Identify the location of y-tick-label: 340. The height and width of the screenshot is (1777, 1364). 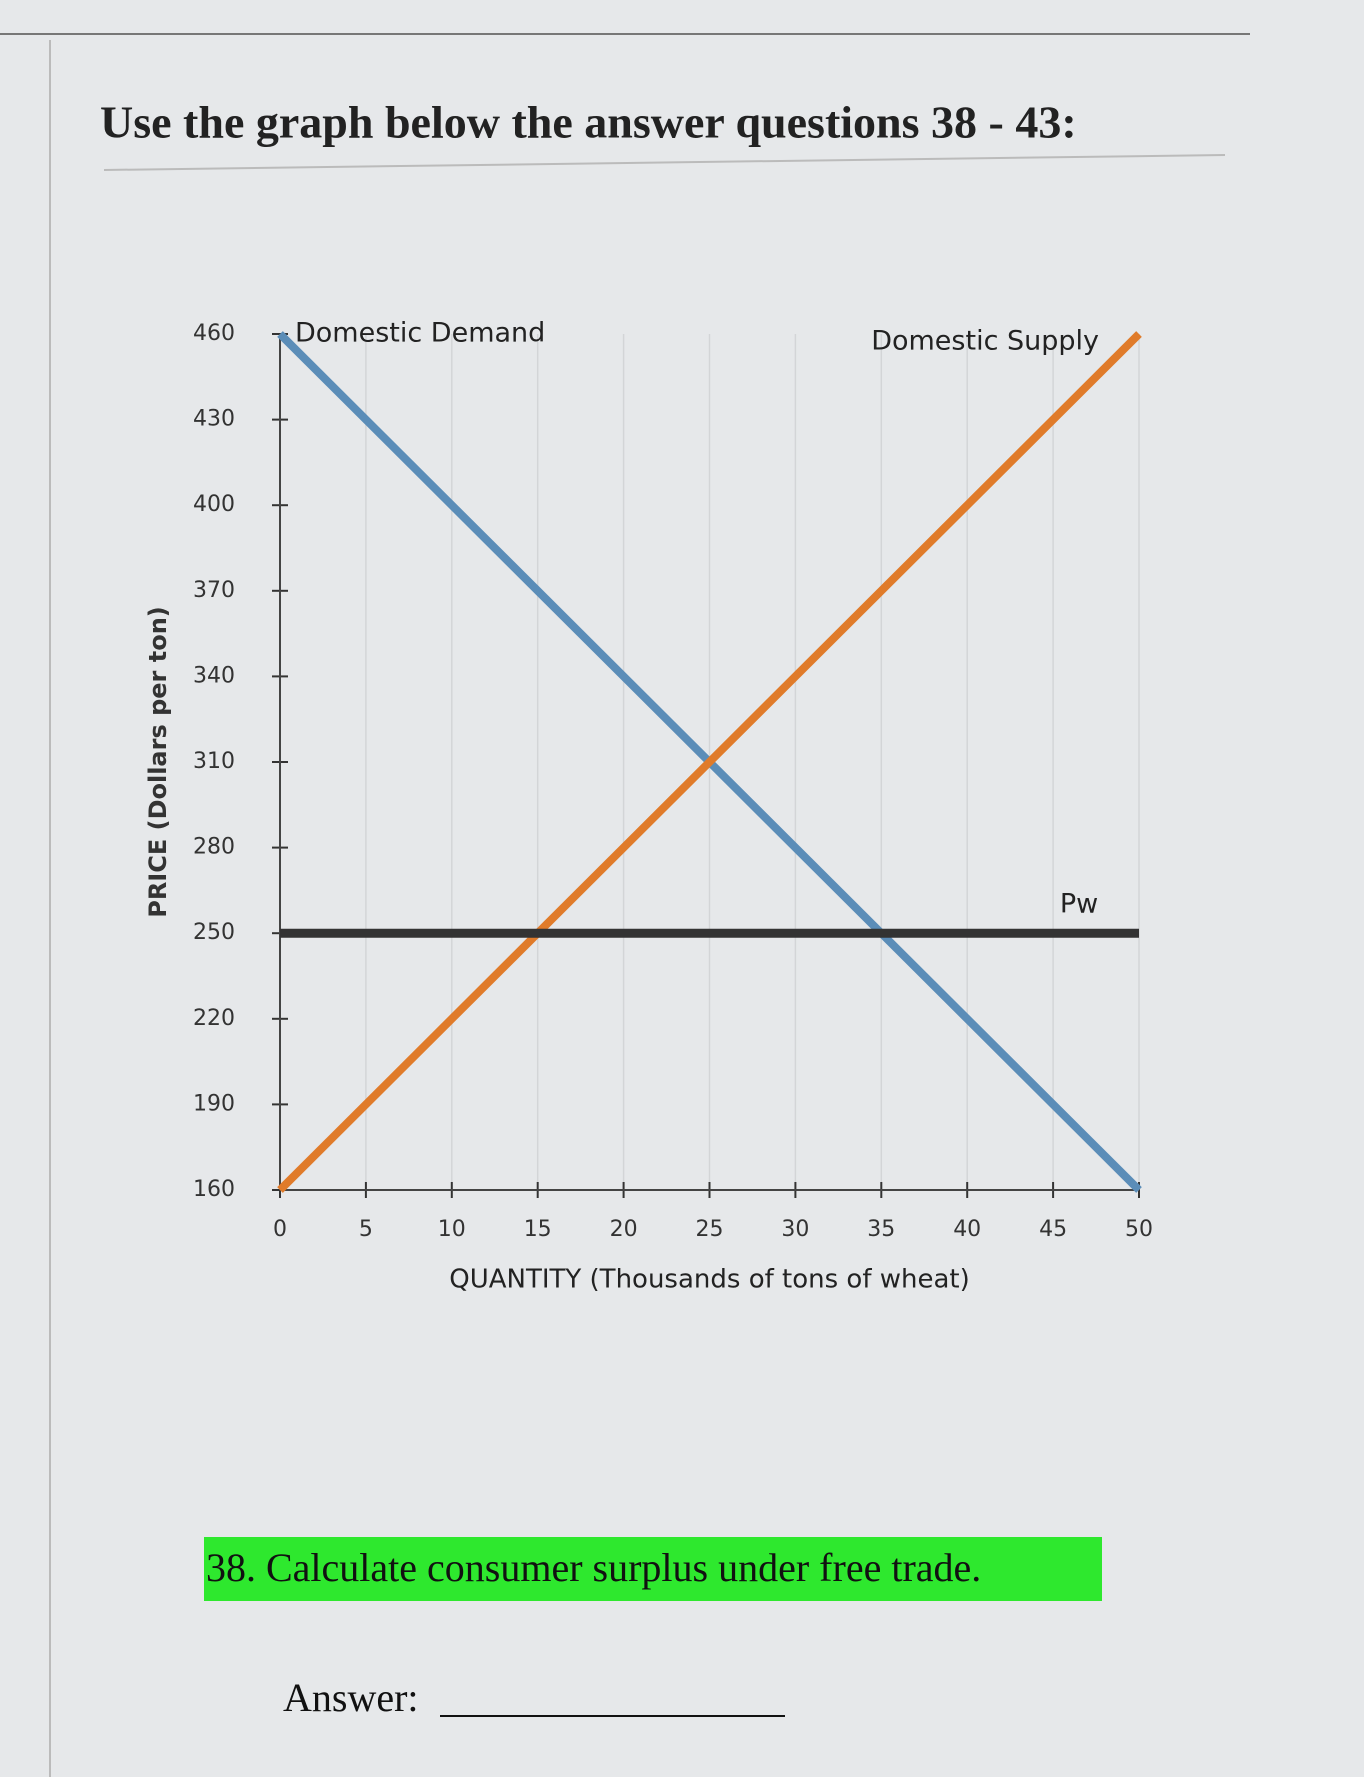
(214, 675).